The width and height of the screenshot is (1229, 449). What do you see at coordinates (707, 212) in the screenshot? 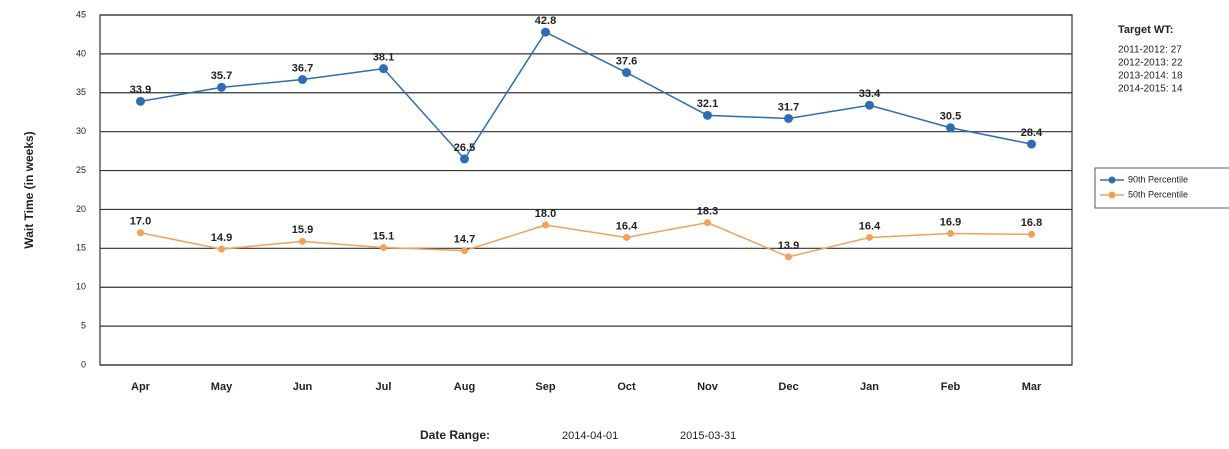
I see `data-label: 18.3` at bounding box center [707, 212].